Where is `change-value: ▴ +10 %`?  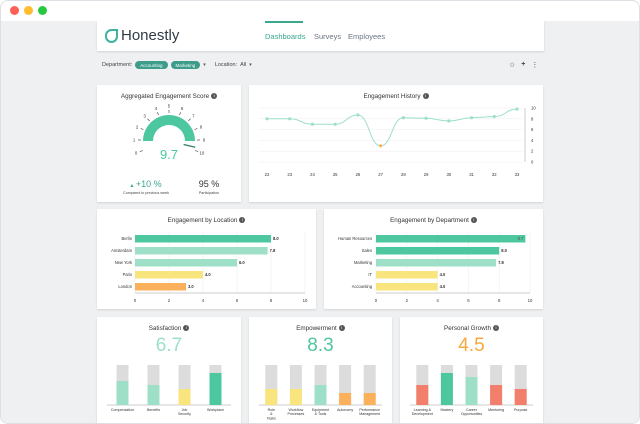 change-value: ▴ +10 % is located at coordinates (146, 184).